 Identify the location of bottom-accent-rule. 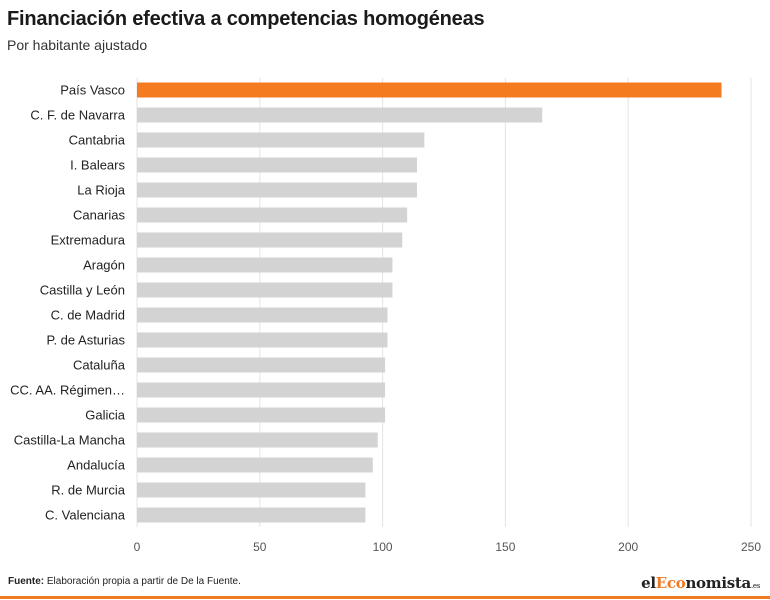
(385, 597).